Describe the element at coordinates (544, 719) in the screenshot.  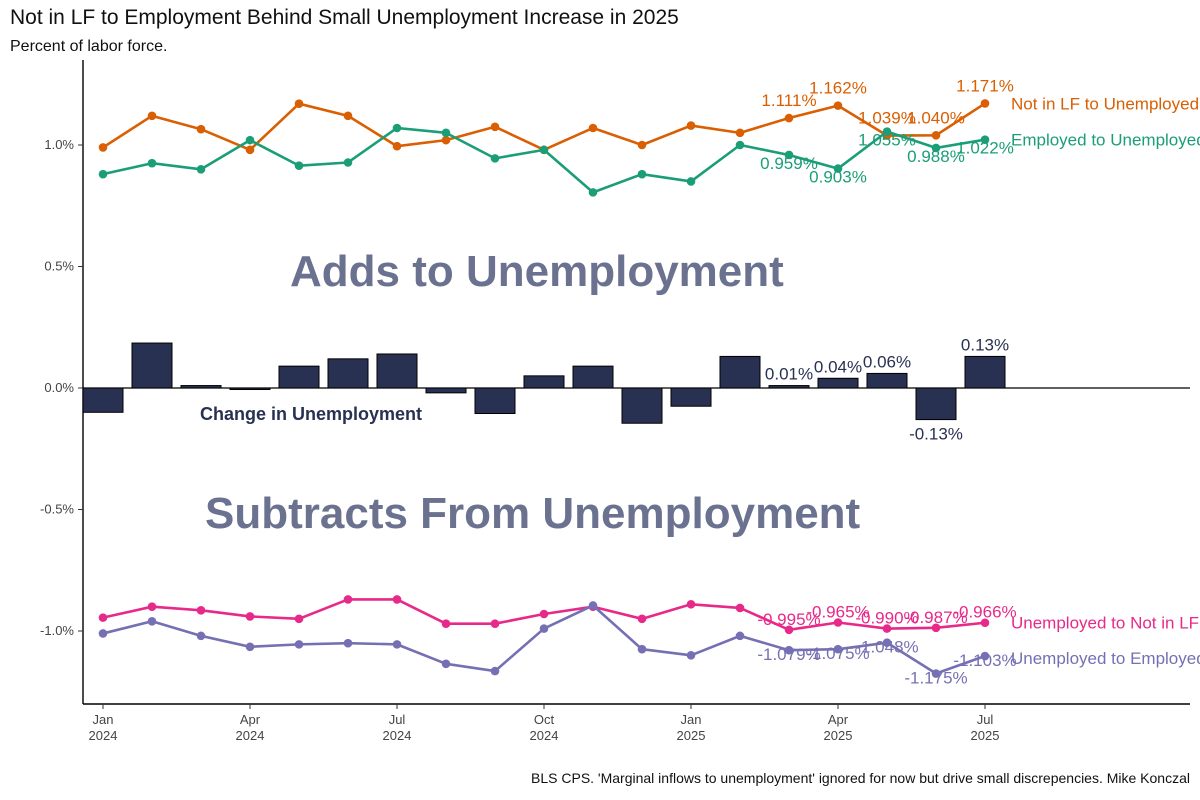
I see `x-tick-label: Oct` at that location.